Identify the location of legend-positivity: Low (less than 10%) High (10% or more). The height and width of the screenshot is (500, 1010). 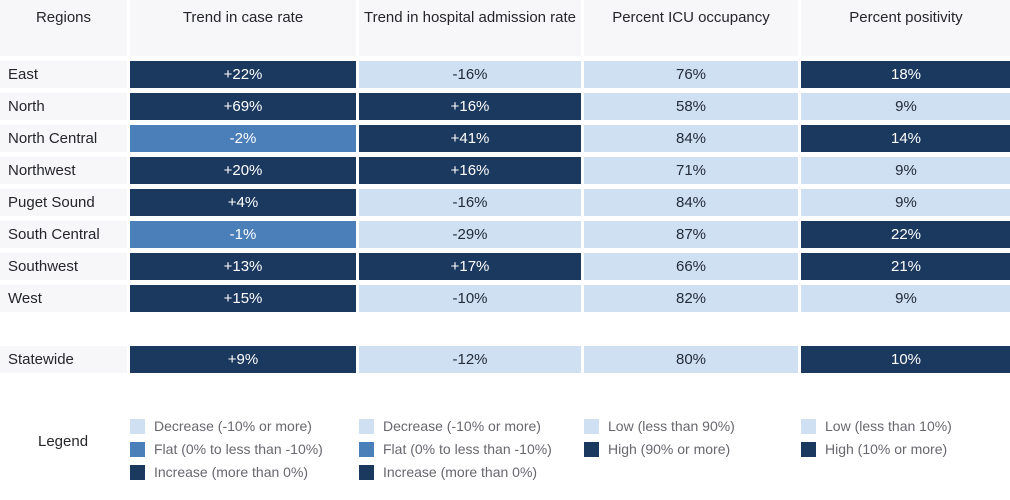
(905, 447).